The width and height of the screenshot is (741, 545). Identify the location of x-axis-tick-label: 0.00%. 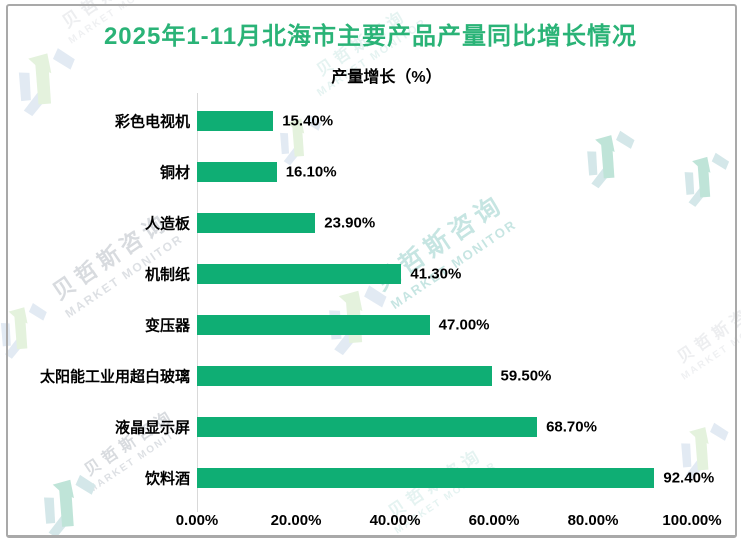
(197, 520).